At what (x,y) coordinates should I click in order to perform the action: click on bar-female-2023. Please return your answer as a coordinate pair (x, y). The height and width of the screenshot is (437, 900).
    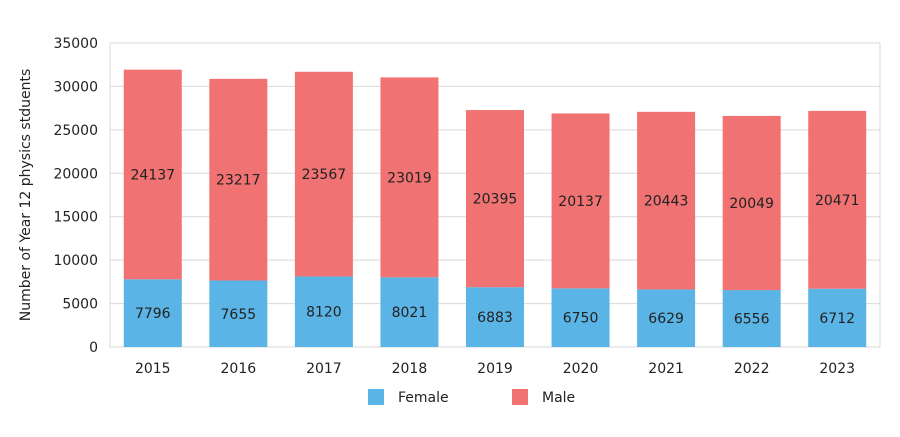
    Looking at the image, I should click on (837, 317).